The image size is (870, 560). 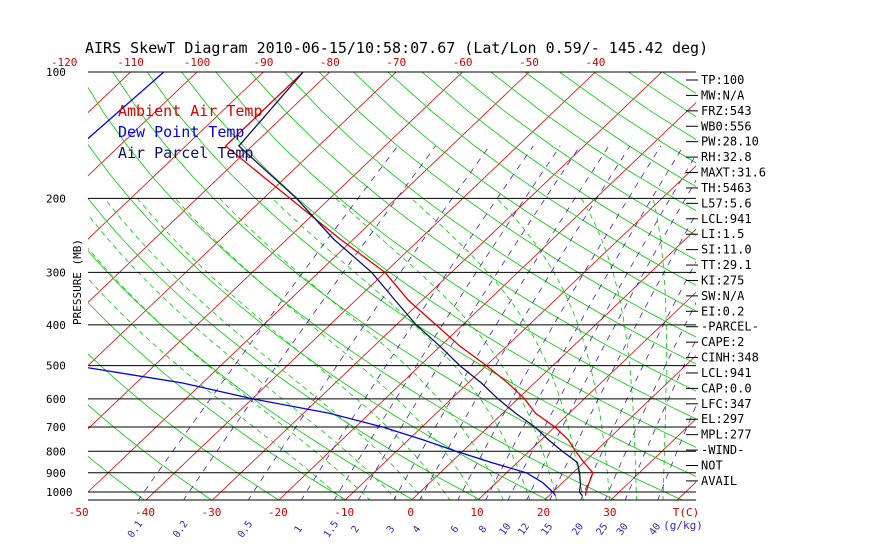 What do you see at coordinates (719, 481) in the screenshot?
I see `index-value: AVAIL` at bounding box center [719, 481].